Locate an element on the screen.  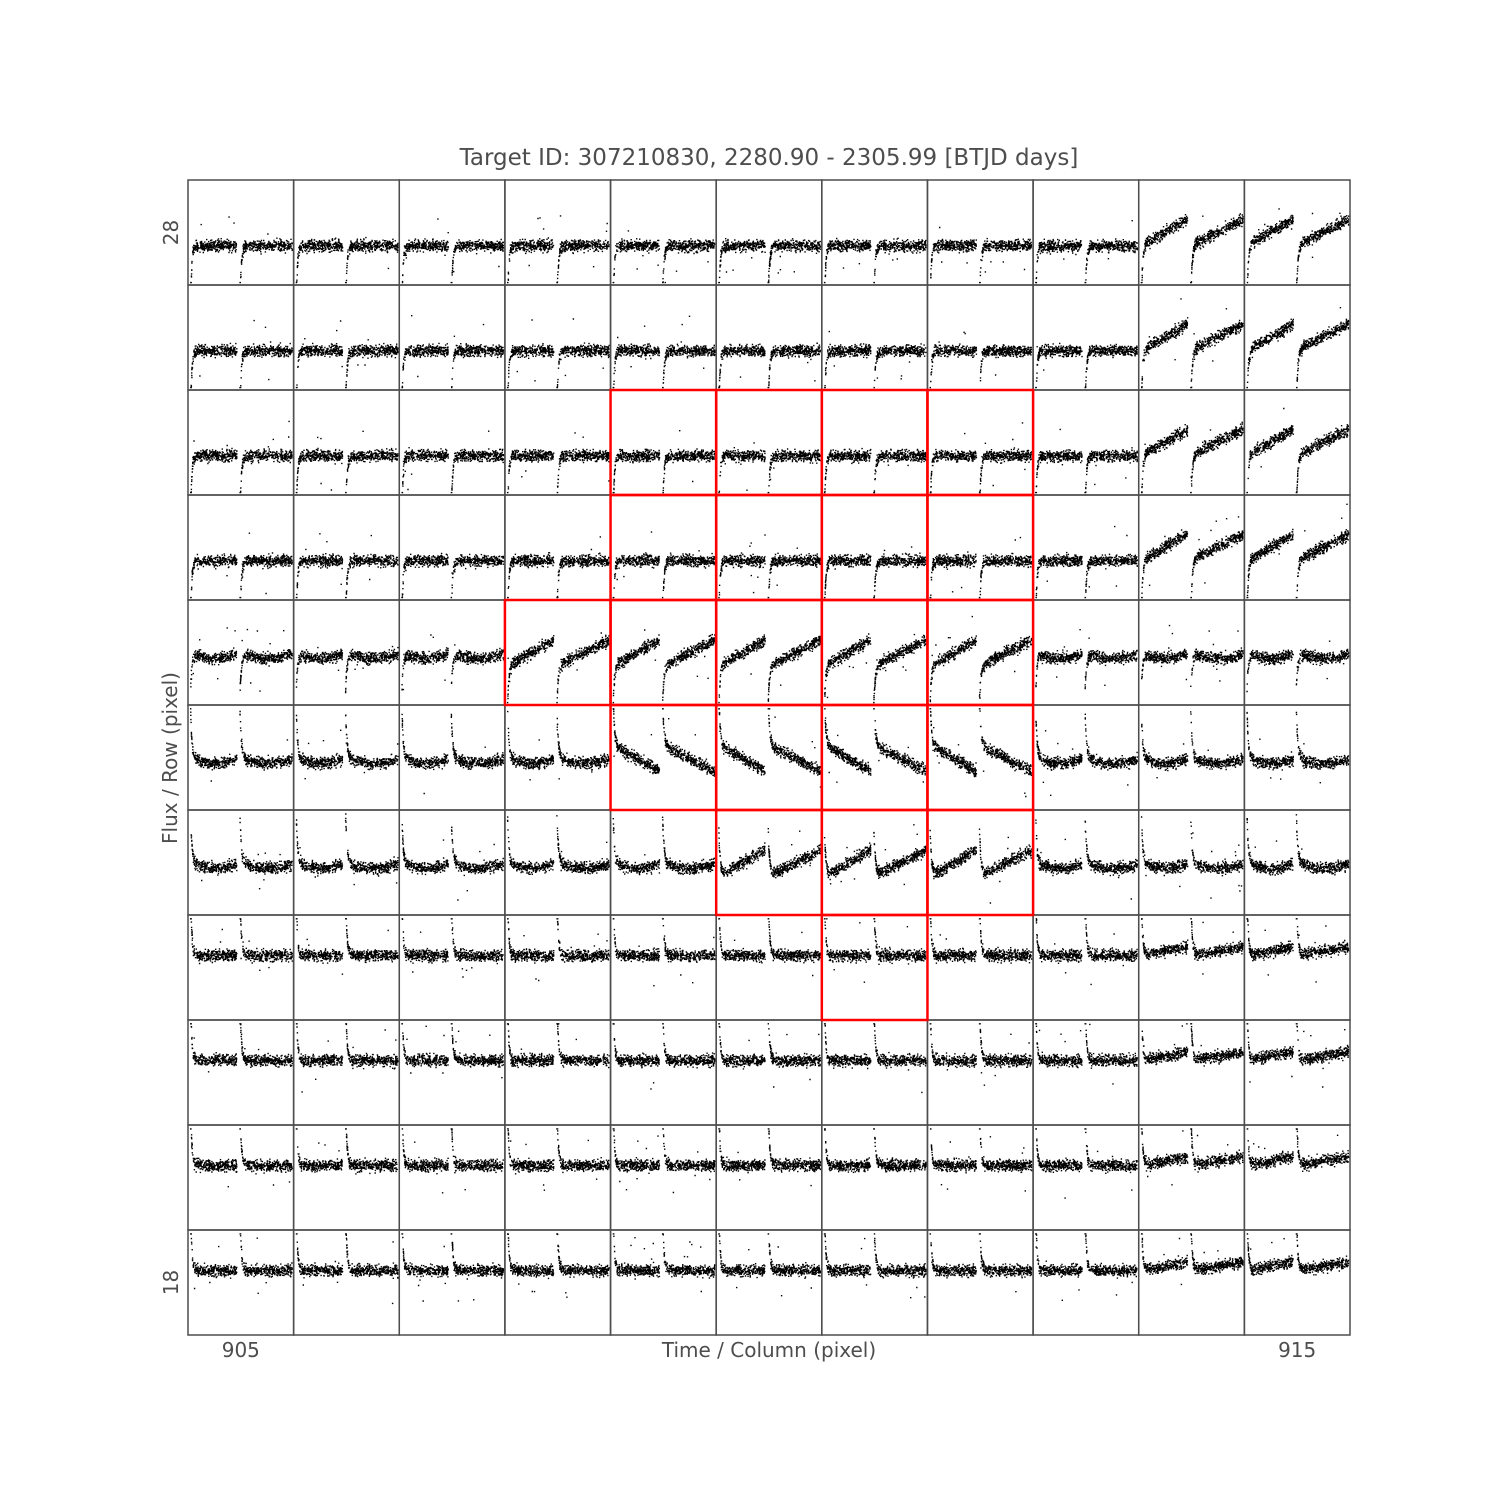
x-axis-label: Time / Column (pixel) is located at coordinates (768, 1350).